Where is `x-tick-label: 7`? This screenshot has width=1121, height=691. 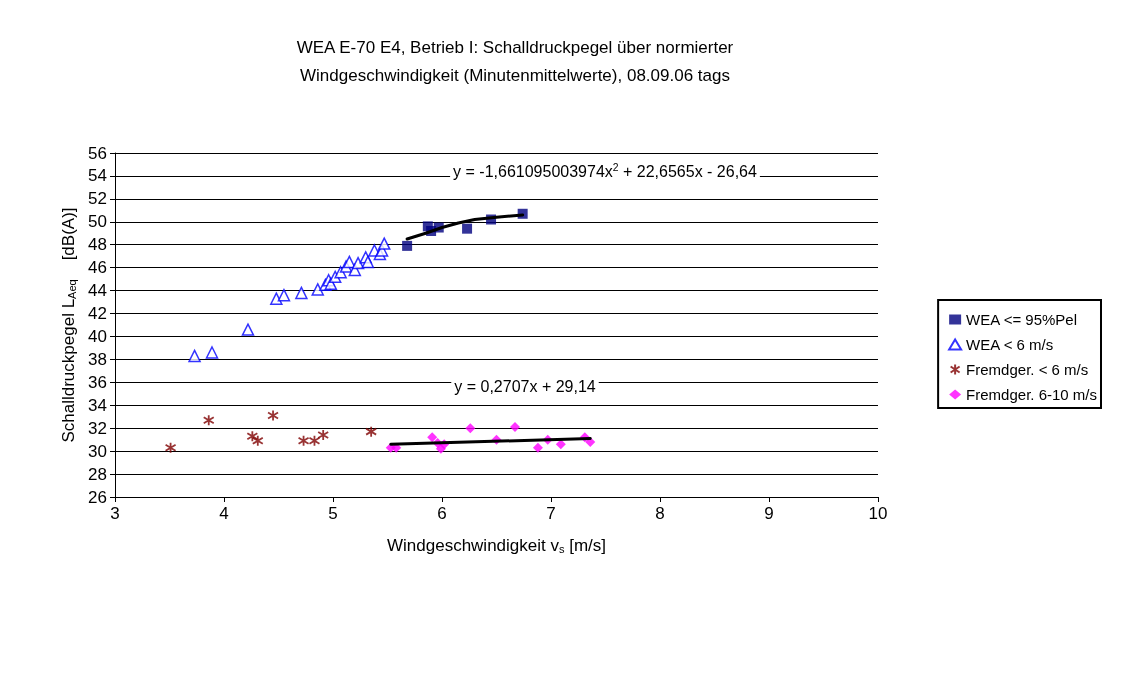 x-tick-label: 7 is located at coordinates (551, 513).